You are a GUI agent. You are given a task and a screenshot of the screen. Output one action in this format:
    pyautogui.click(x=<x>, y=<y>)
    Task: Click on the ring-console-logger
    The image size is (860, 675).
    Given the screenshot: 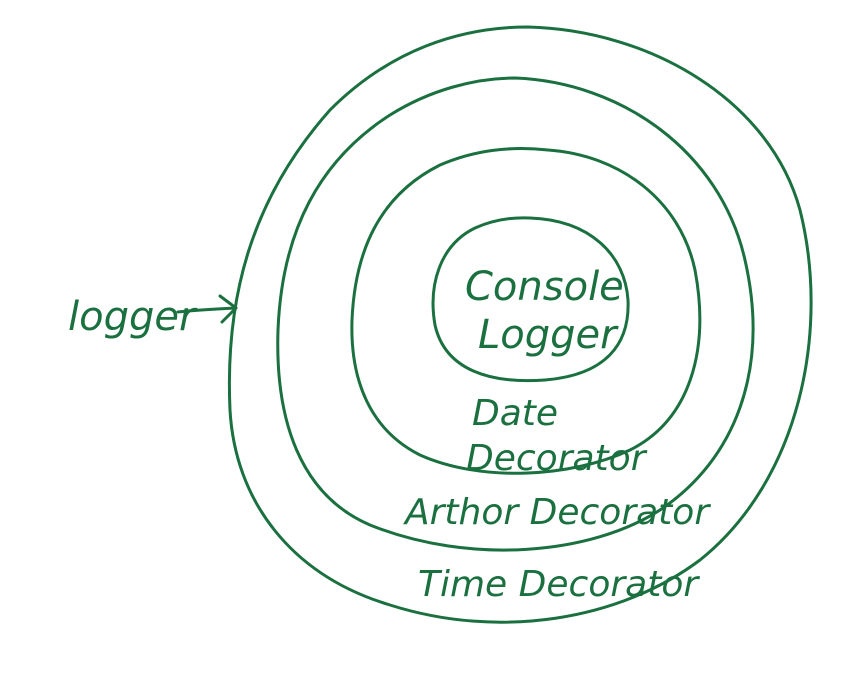 What is the action you would take?
    pyautogui.click(x=530, y=299)
    